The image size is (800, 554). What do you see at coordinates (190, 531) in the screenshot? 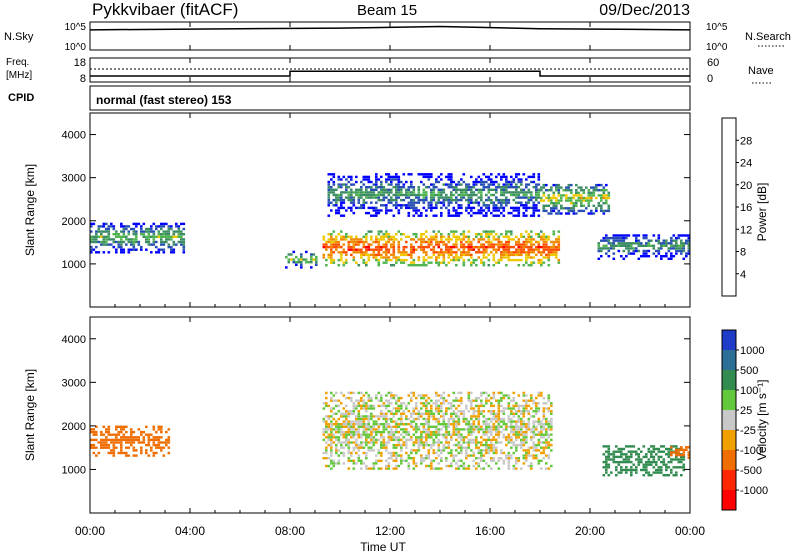
I see `x-tick-label: 04:00` at bounding box center [190, 531].